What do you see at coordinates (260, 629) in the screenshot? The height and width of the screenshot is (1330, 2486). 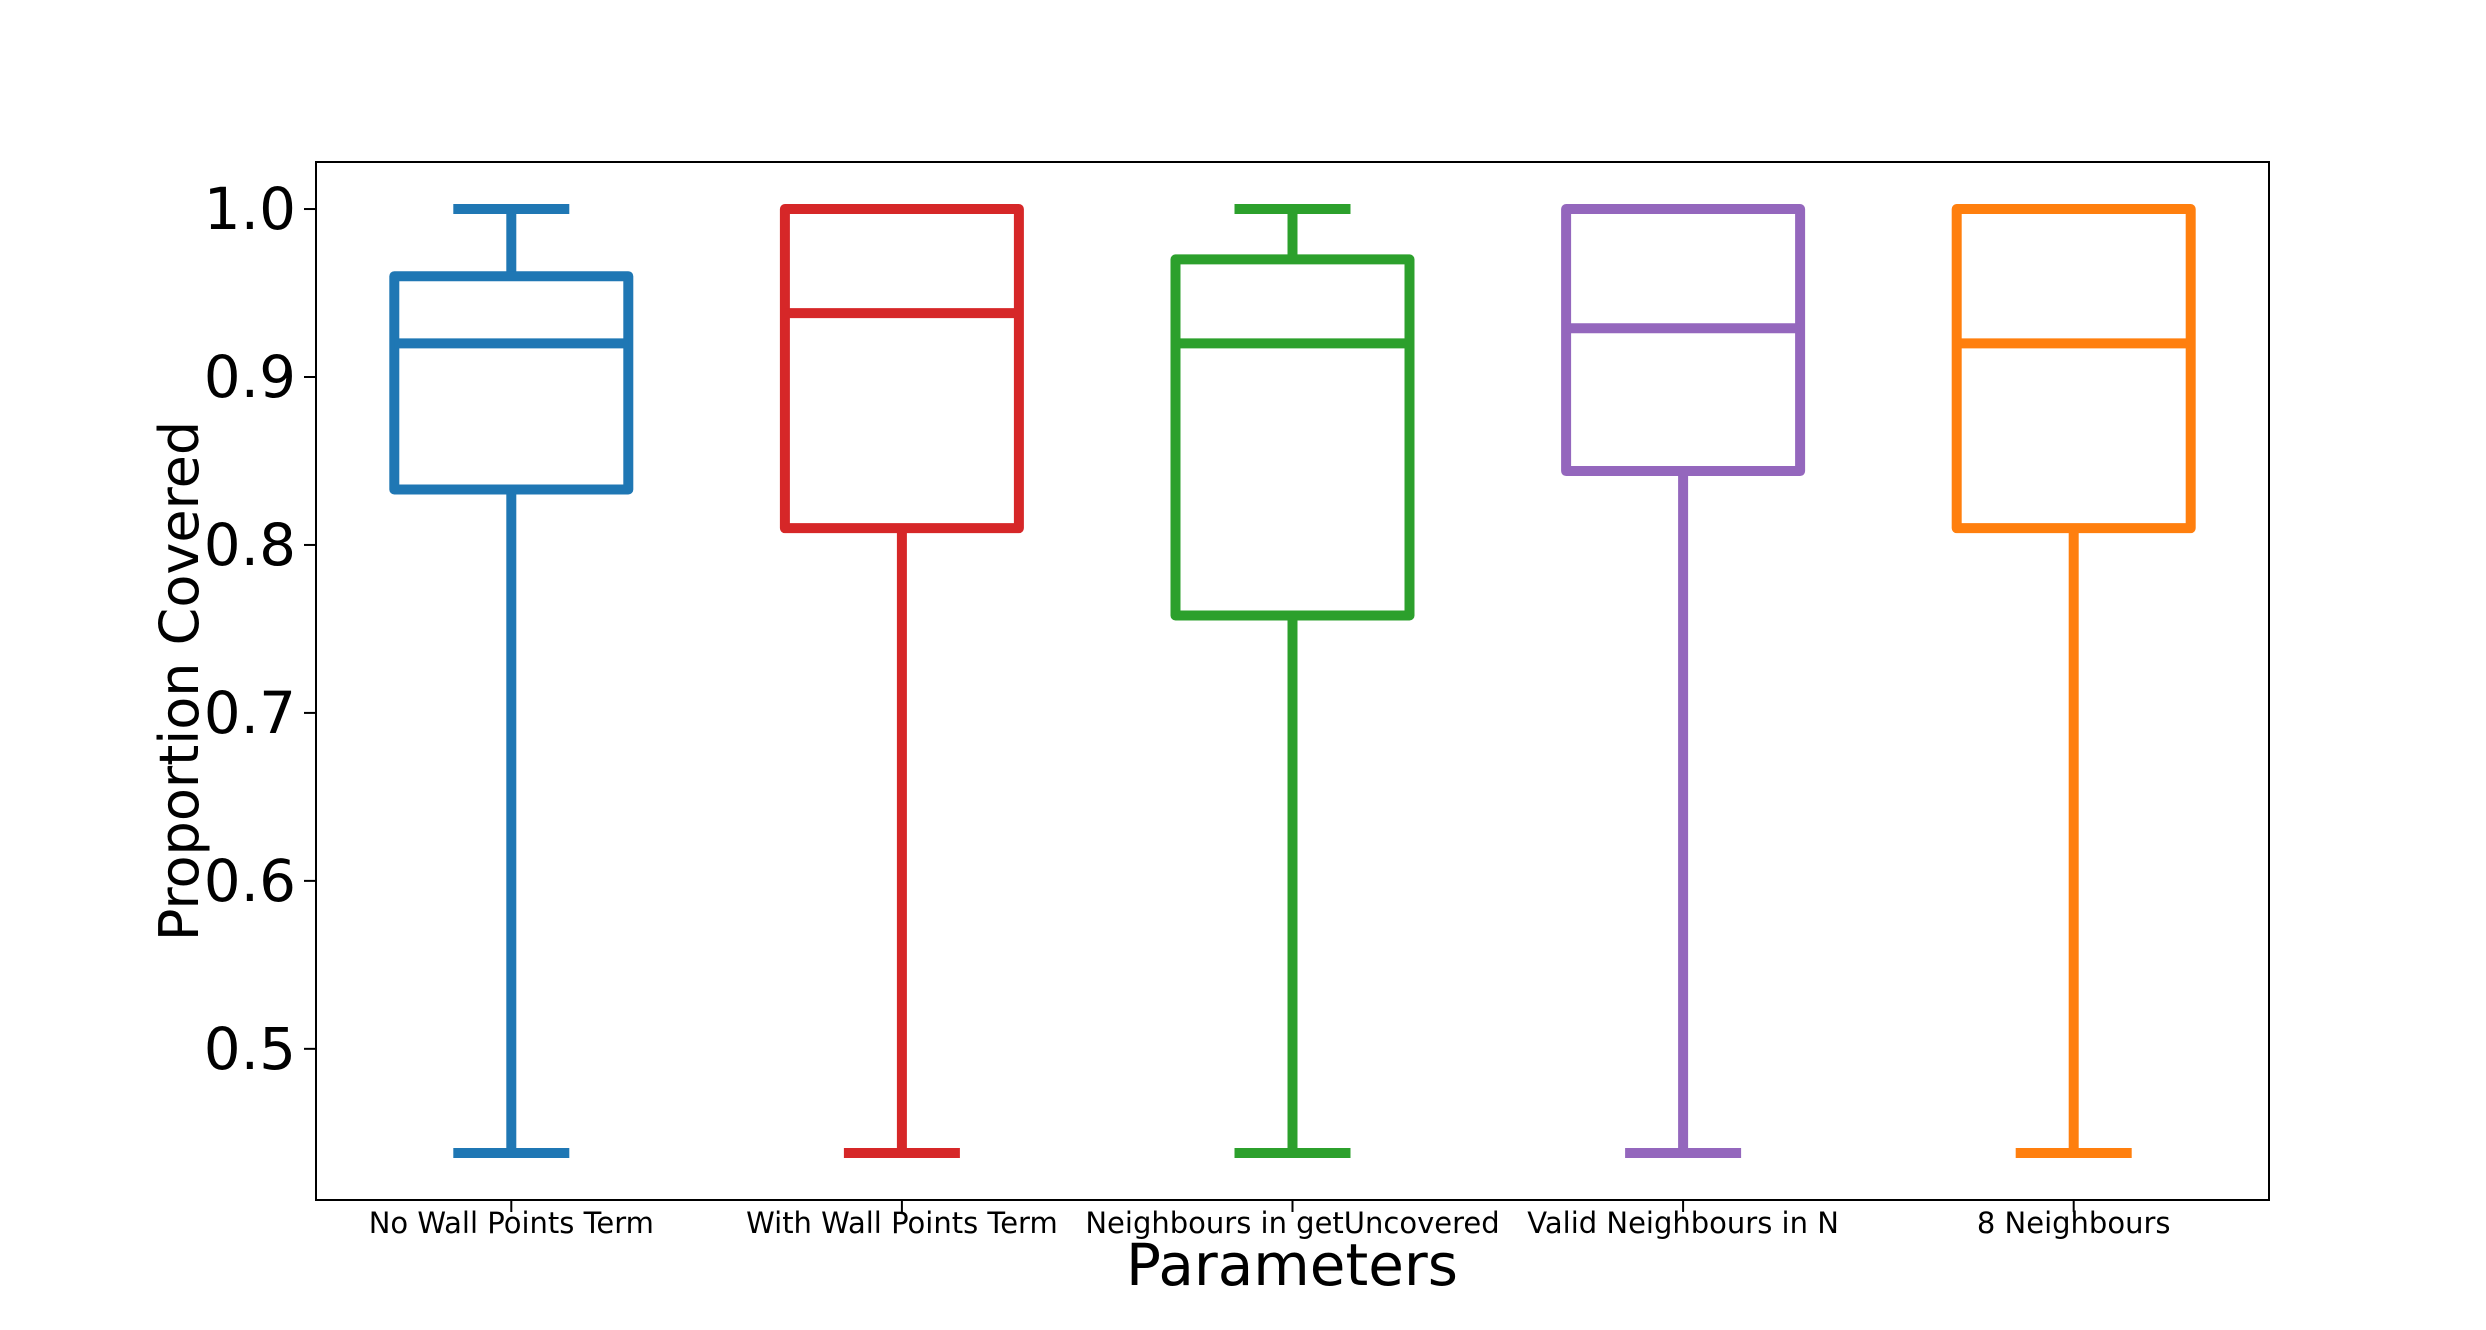 I see `y-axis: 0.5 0.6 0.7 0.8 0.9 1.0` at bounding box center [260, 629].